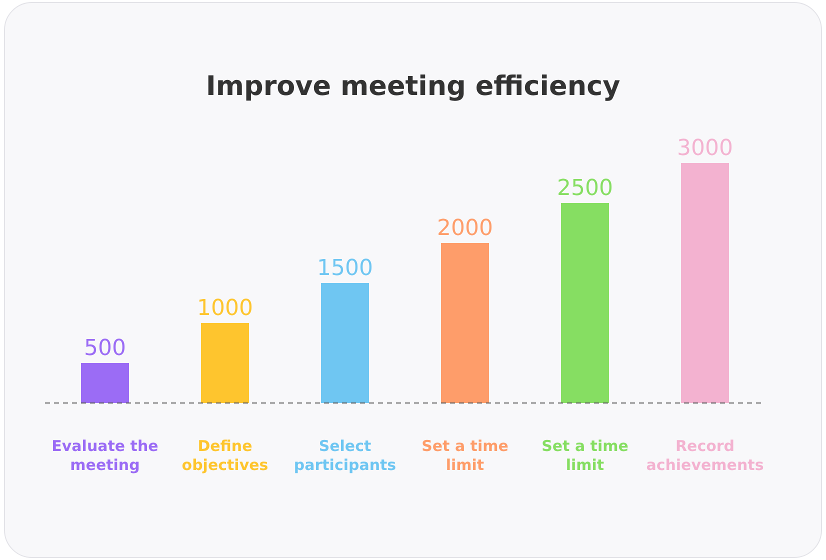  What do you see at coordinates (345, 455) in the screenshot?
I see `x-tick-label: Select participants` at bounding box center [345, 455].